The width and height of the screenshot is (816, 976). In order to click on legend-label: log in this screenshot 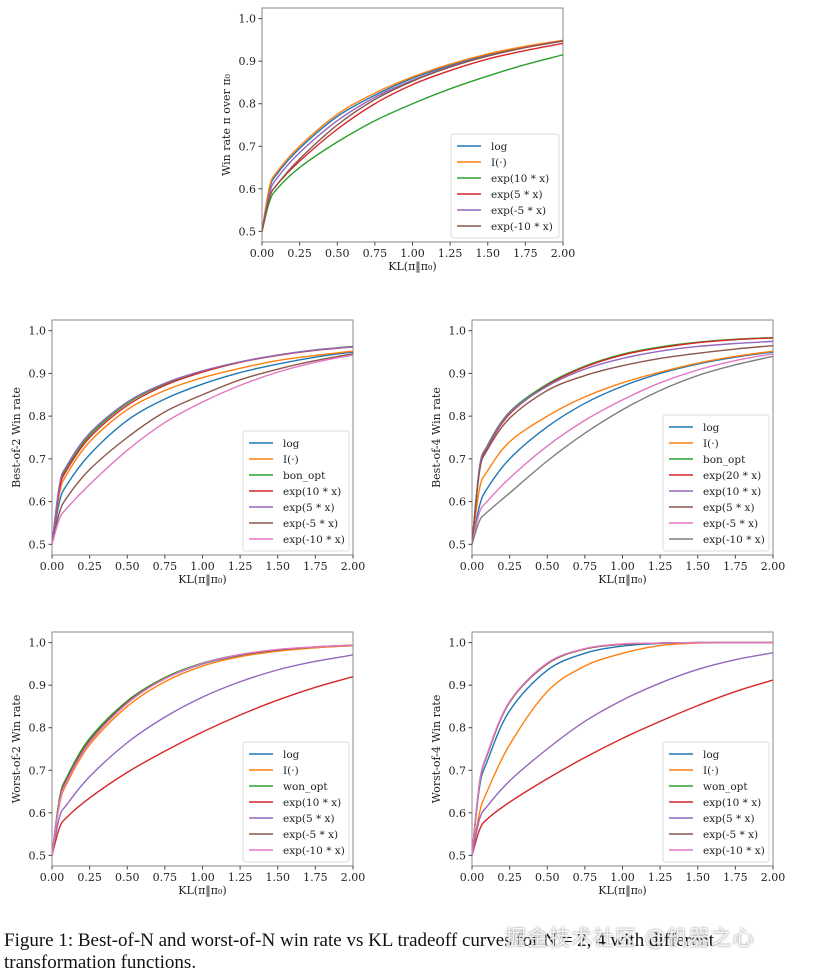, I will do `click(711, 755)`.